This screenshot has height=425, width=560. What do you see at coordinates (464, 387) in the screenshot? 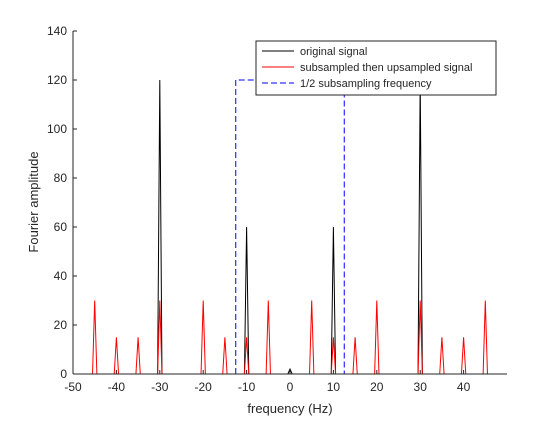
I see `x-tick-label: 40` at bounding box center [464, 387].